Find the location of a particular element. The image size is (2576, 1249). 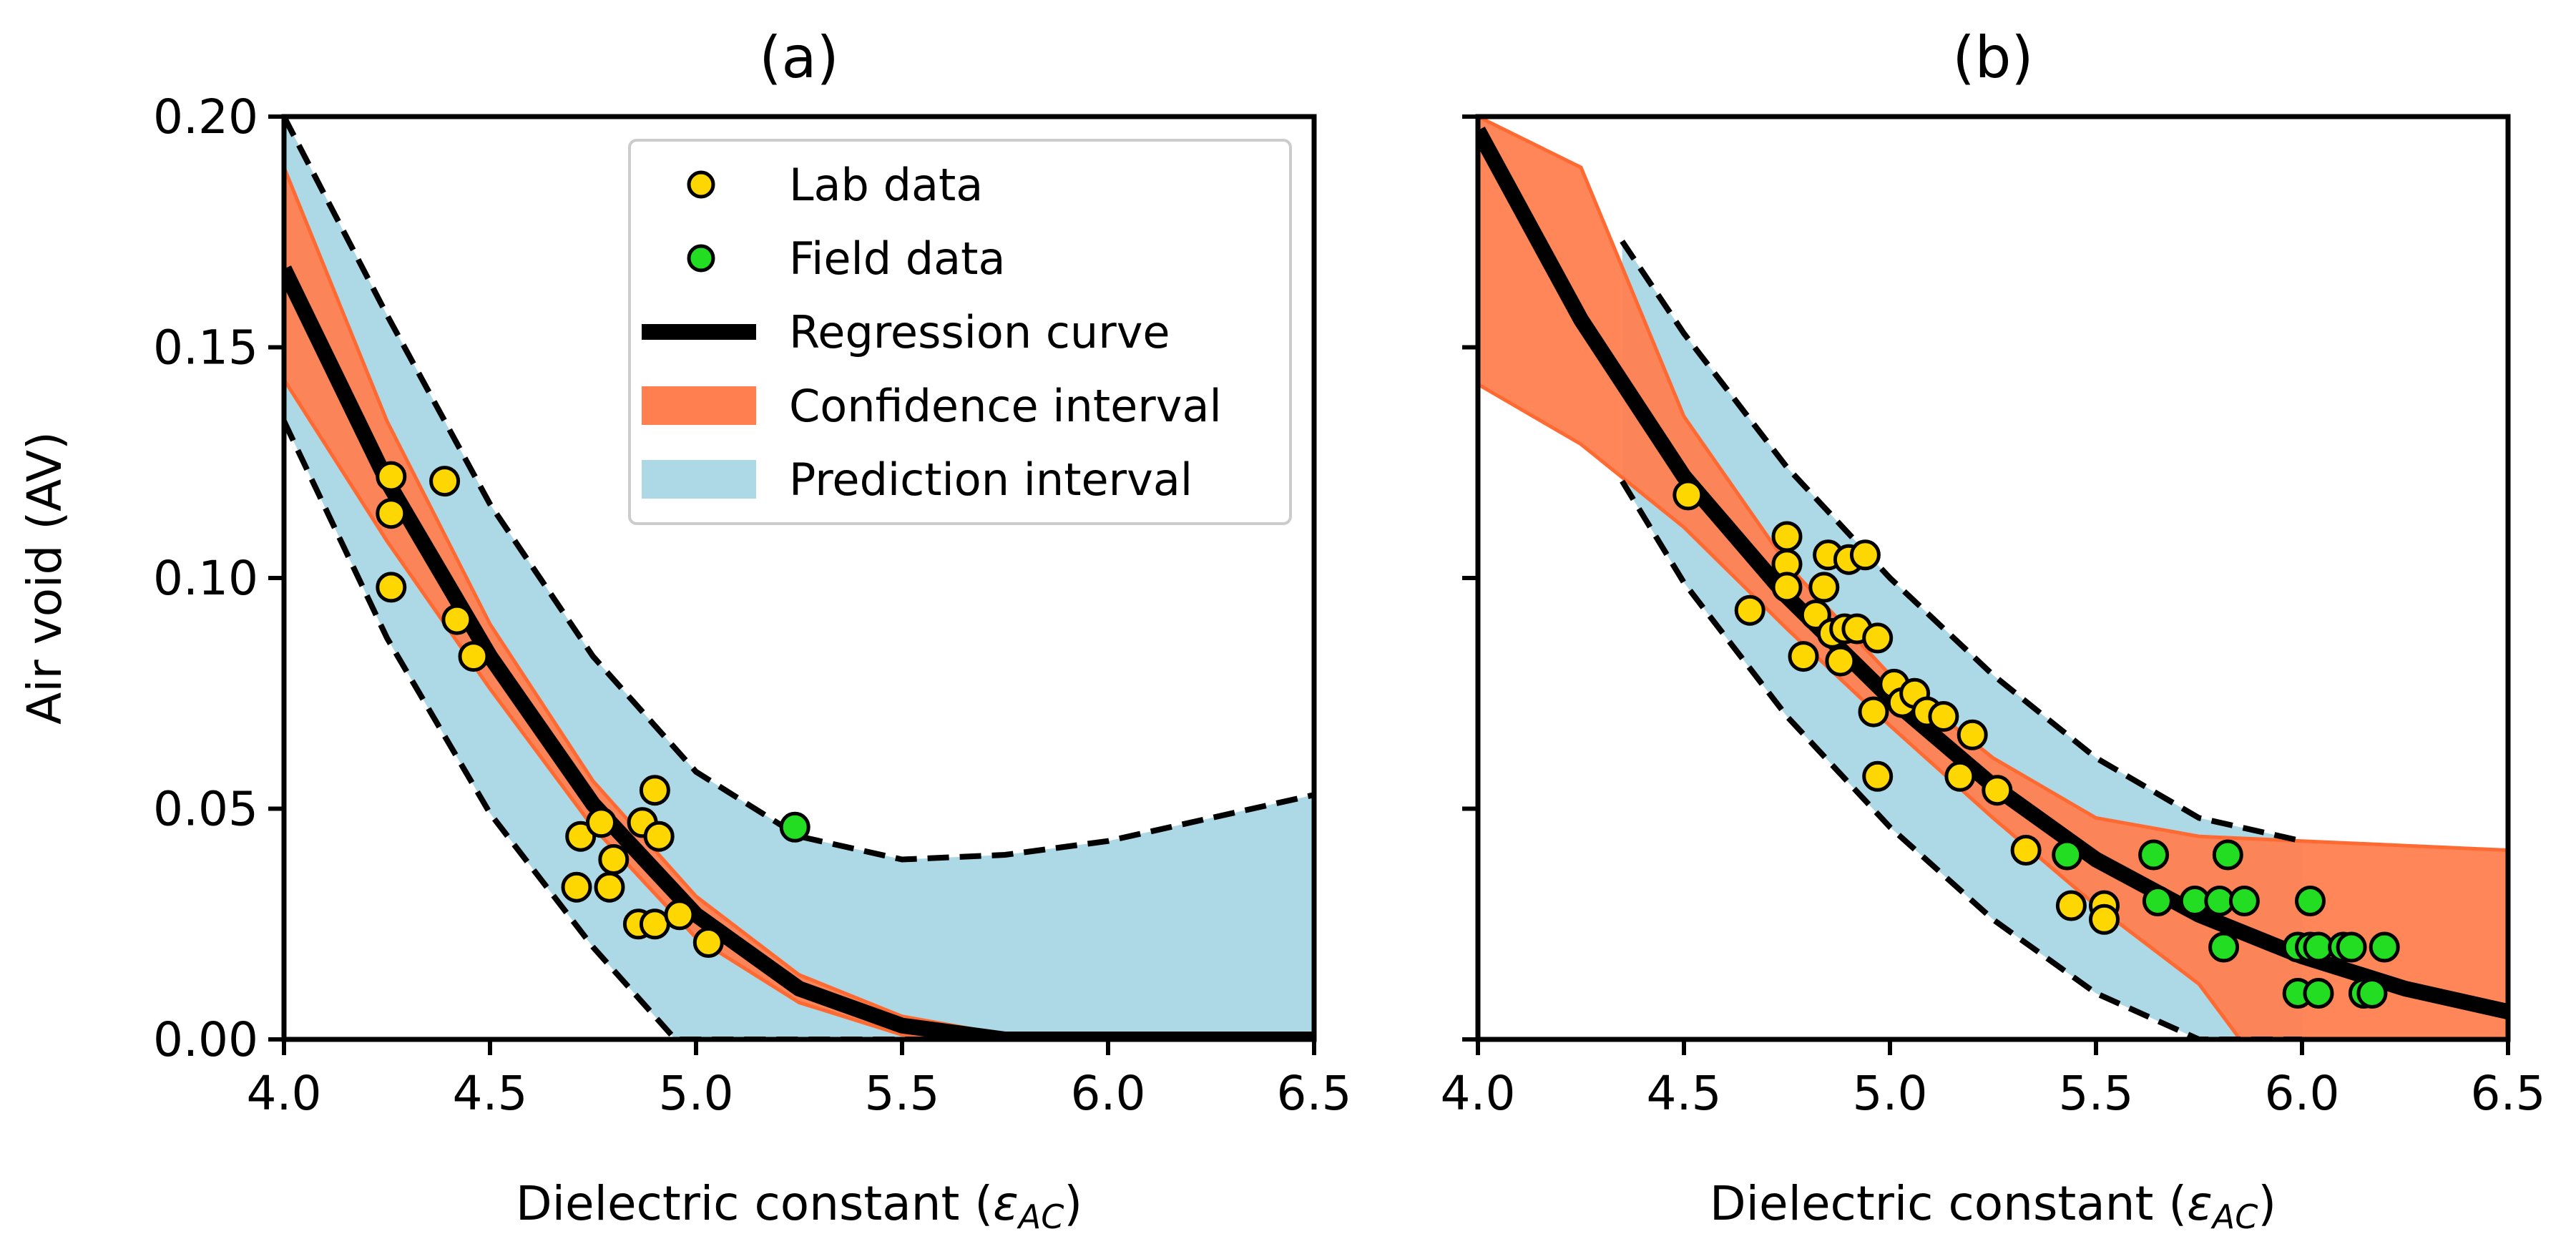

legend-prediction-label: Prediction interval is located at coordinates (990, 480).